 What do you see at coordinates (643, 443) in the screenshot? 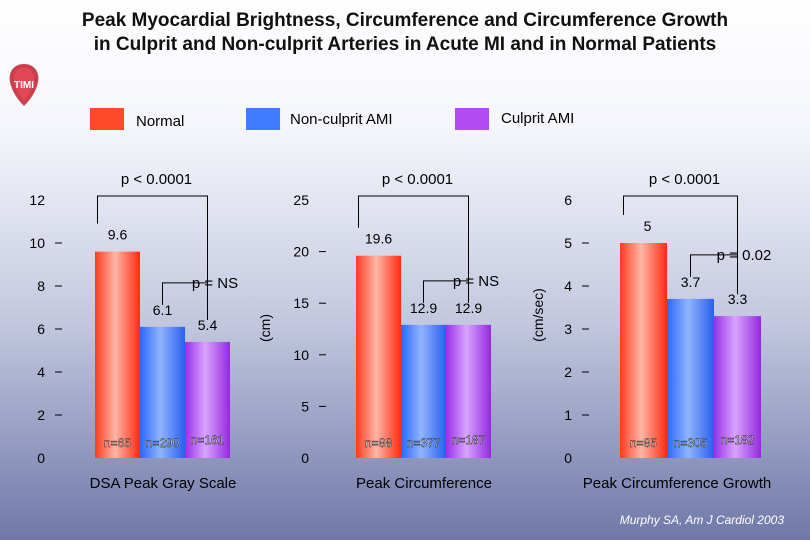
I see `n-label-normal: n=85` at bounding box center [643, 443].